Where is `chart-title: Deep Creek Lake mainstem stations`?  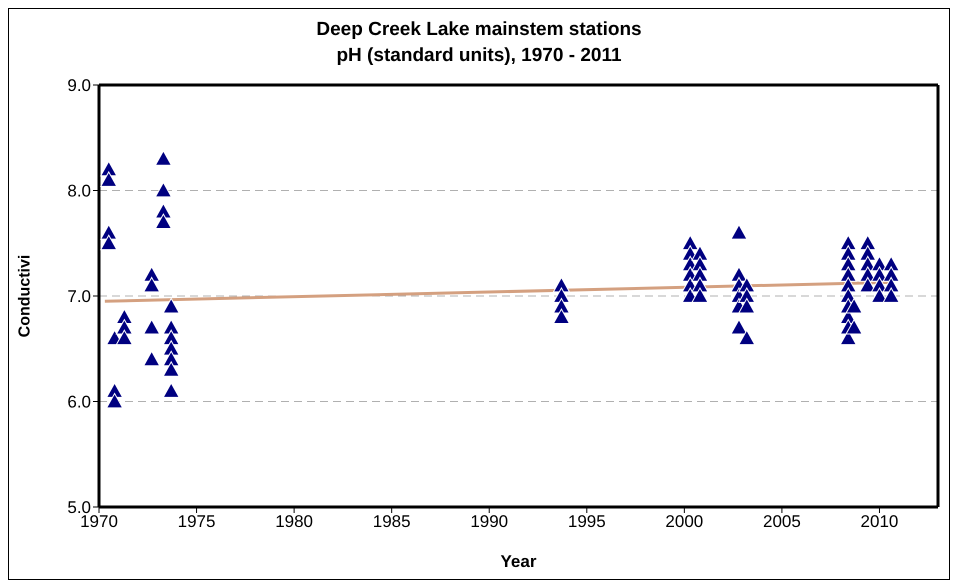 chart-title: Deep Creek Lake mainstem stations is located at coordinates (479, 30).